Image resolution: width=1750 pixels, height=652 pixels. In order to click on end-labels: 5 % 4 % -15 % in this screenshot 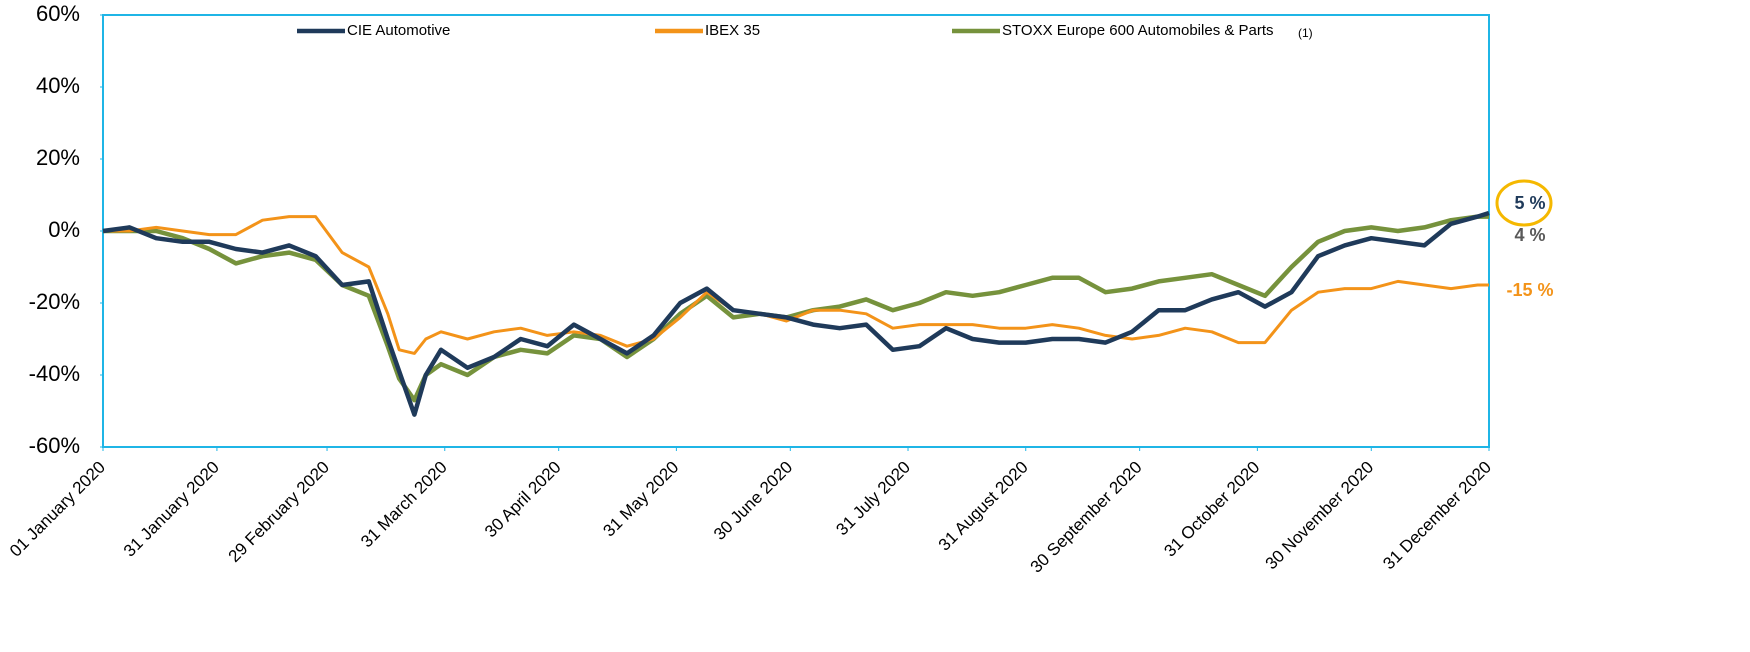, I will do `click(1524, 239)`.